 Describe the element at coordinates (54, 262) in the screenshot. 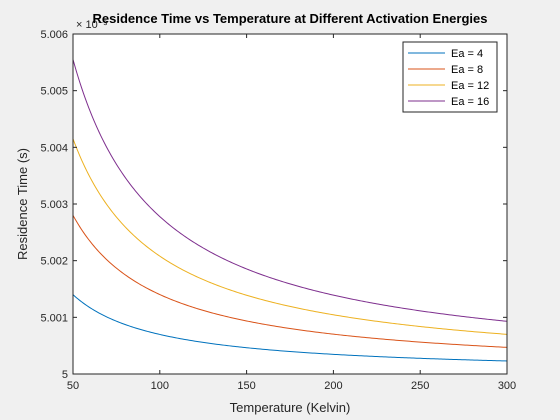

I see `y-tick-label: 5.002` at that location.